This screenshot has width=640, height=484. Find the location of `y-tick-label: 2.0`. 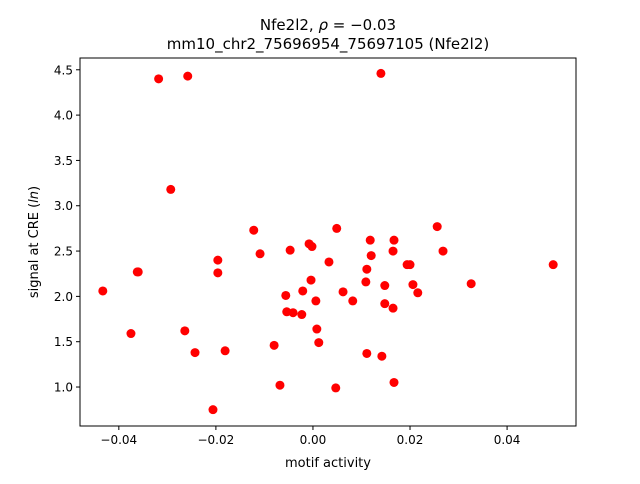

y-tick-label: 2.0 is located at coordinates (63, 297).